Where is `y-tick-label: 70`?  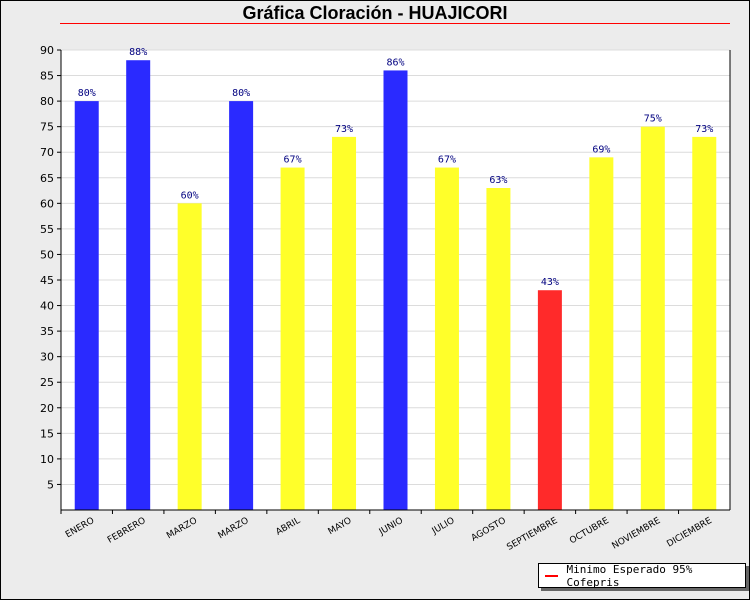 y-tick-label: 70 is located at coordinates (47, 152).